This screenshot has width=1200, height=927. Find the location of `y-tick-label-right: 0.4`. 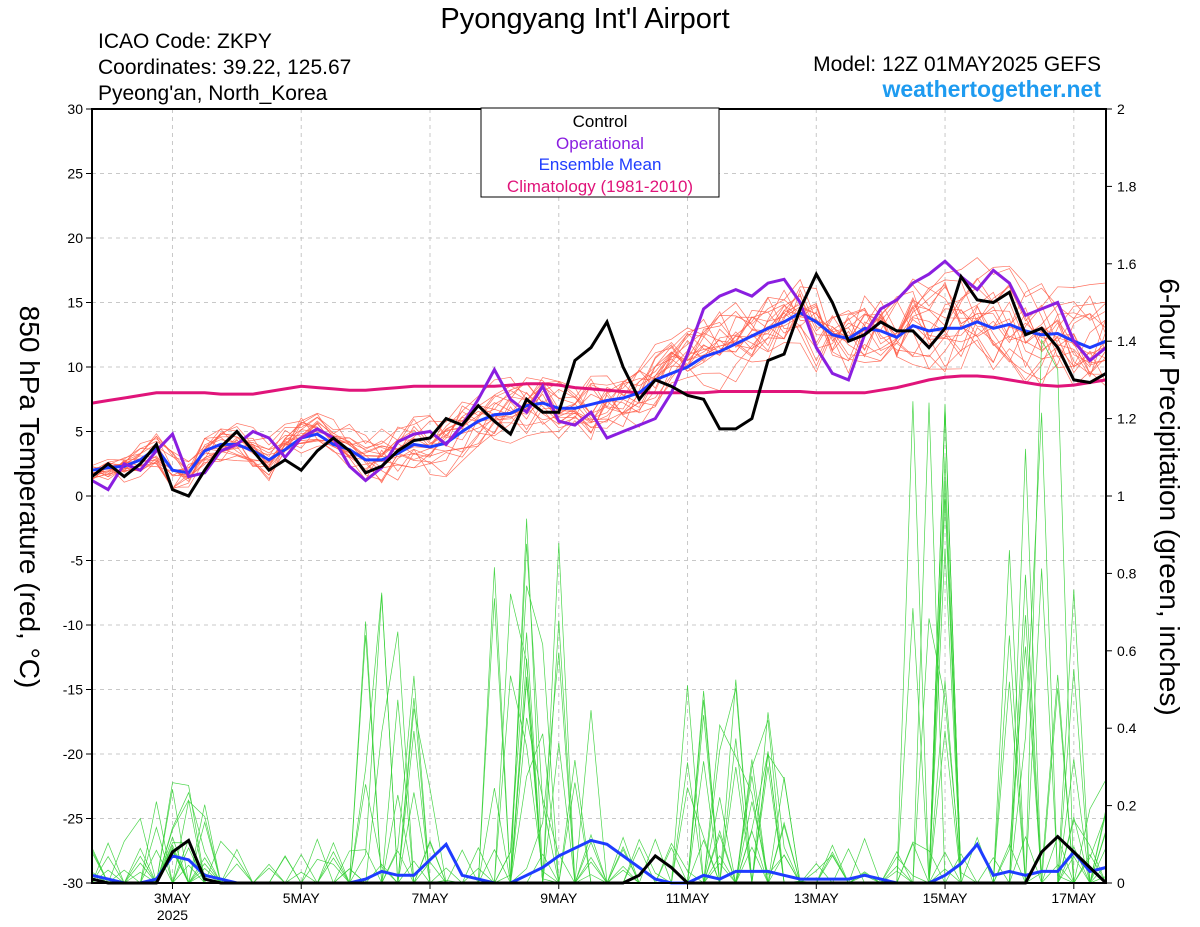

y-tick-label-right: 0.4 is located at coordinates (1127, 728).